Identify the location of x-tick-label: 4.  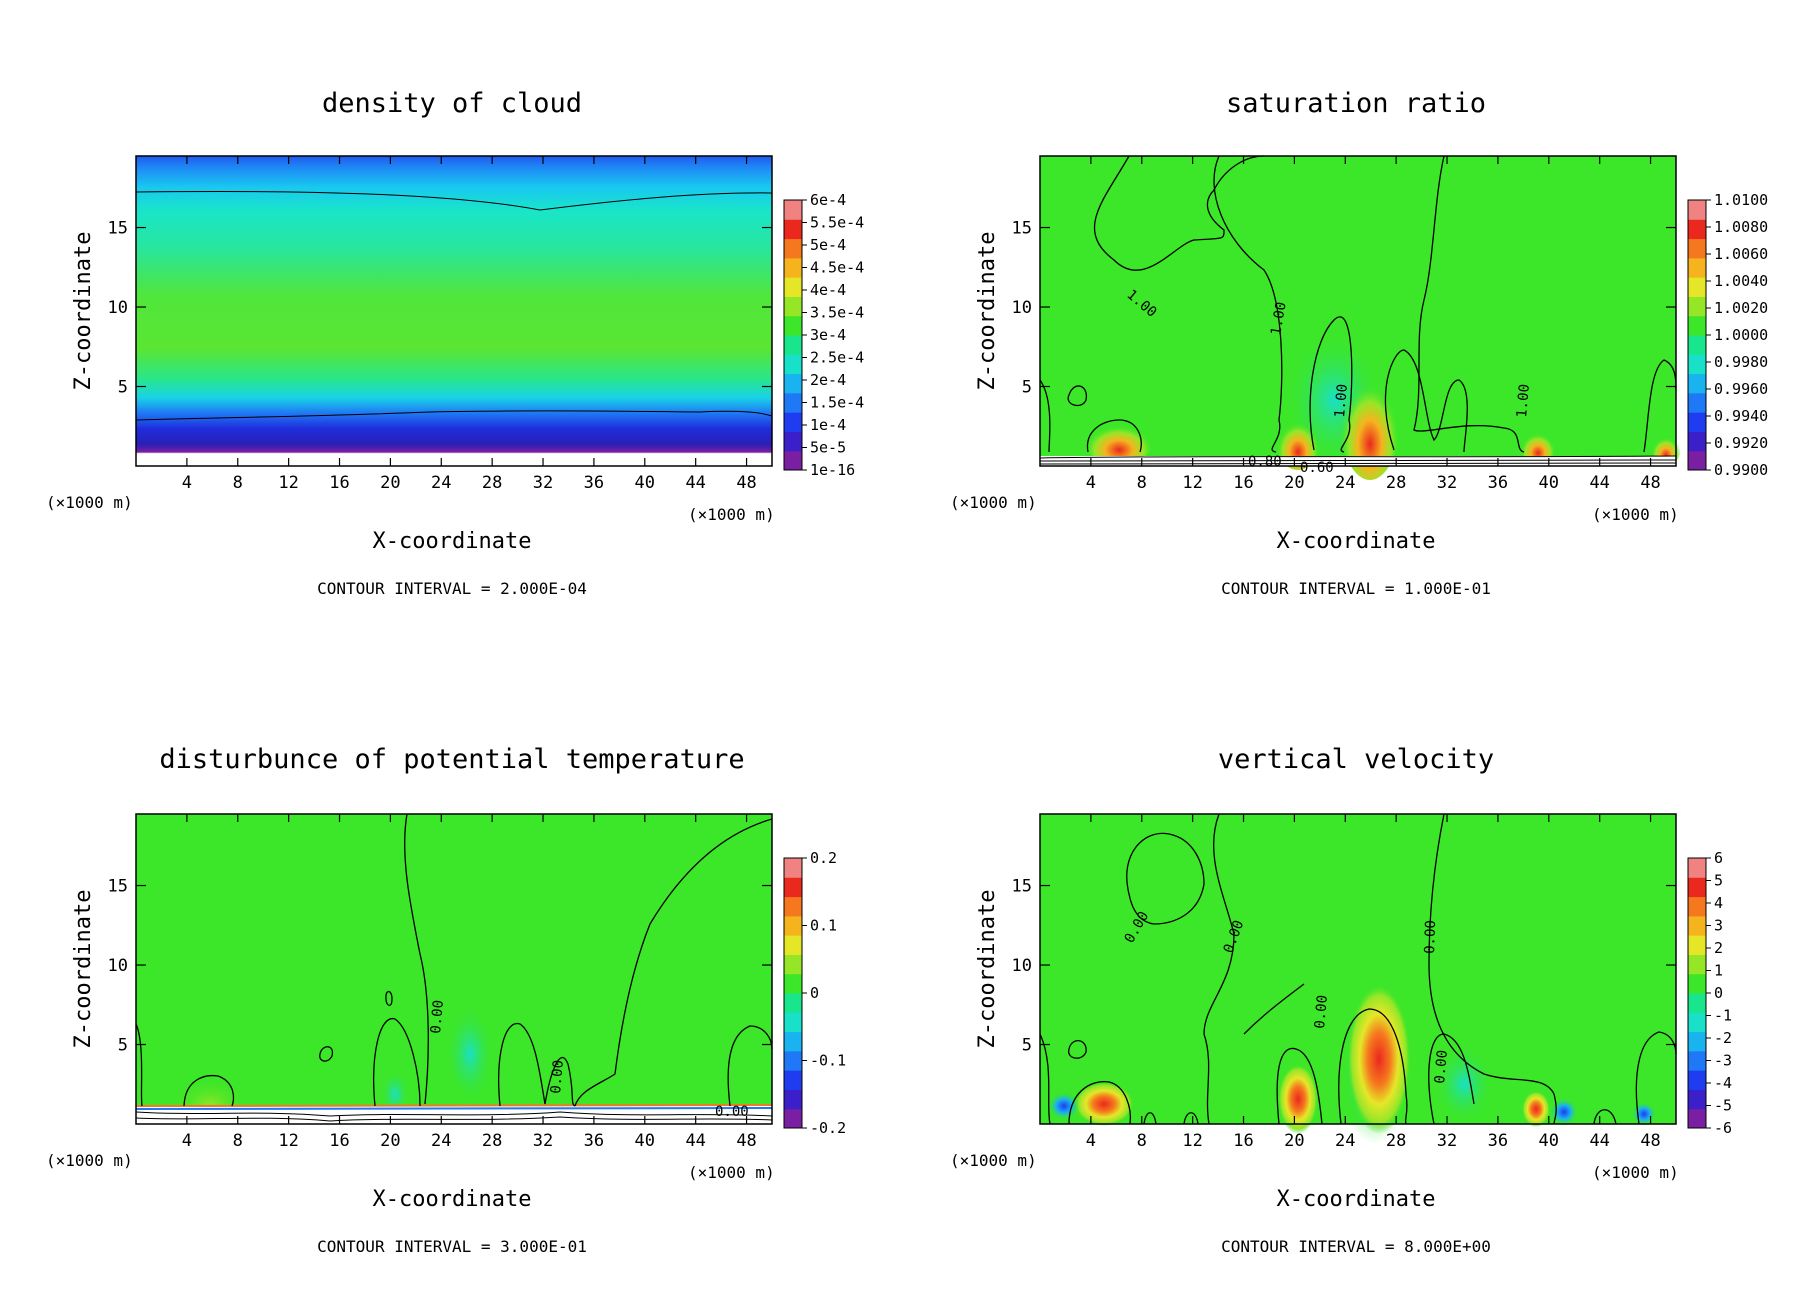
(1091, 1141).